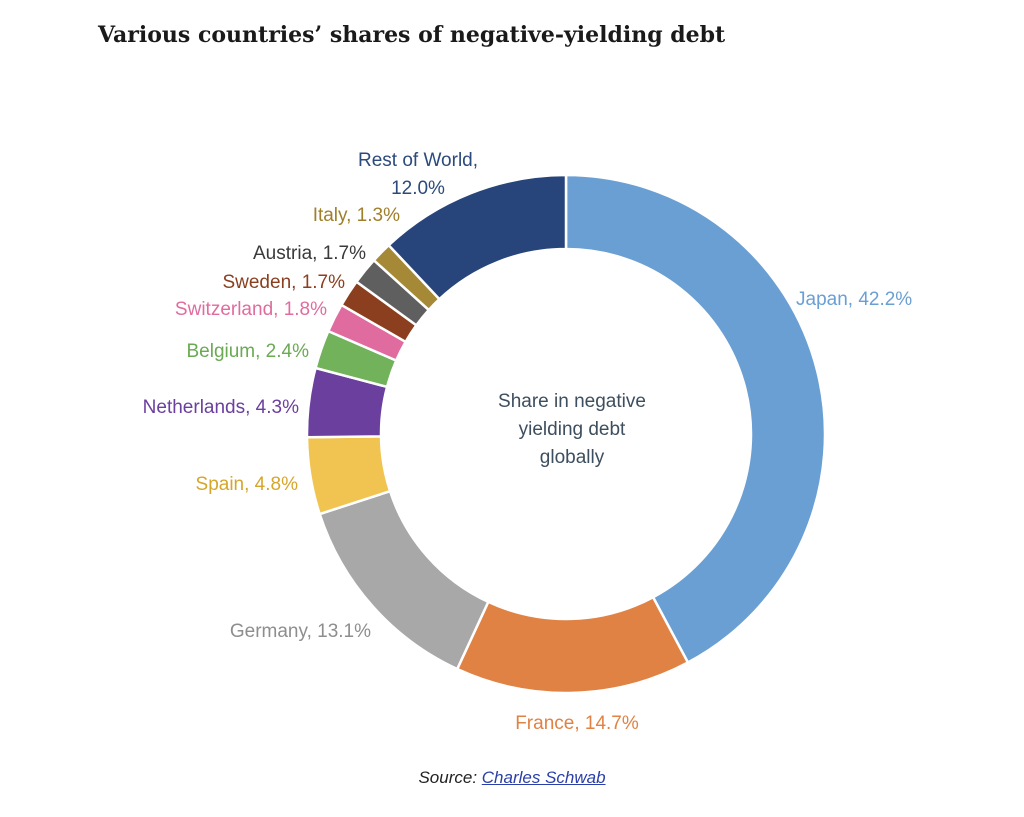 This screenshot has height=817, width=1024. Describe the element at coordinates (543, 777) in the screenshot. I see `source-link: Charles Schwab` at that location.